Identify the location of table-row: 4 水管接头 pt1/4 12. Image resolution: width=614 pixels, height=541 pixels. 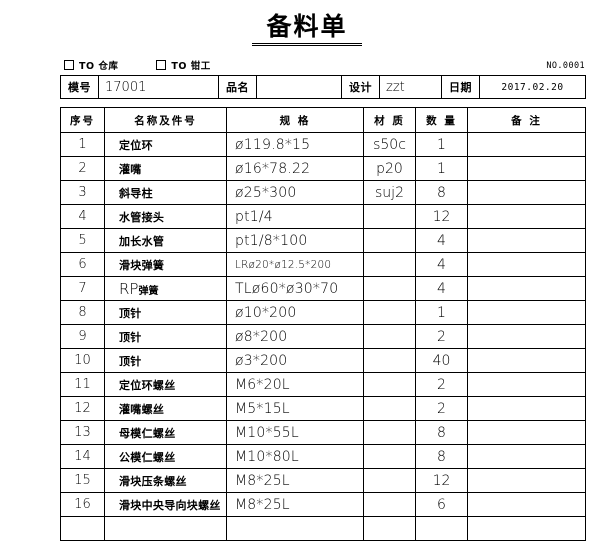
(323, 216).